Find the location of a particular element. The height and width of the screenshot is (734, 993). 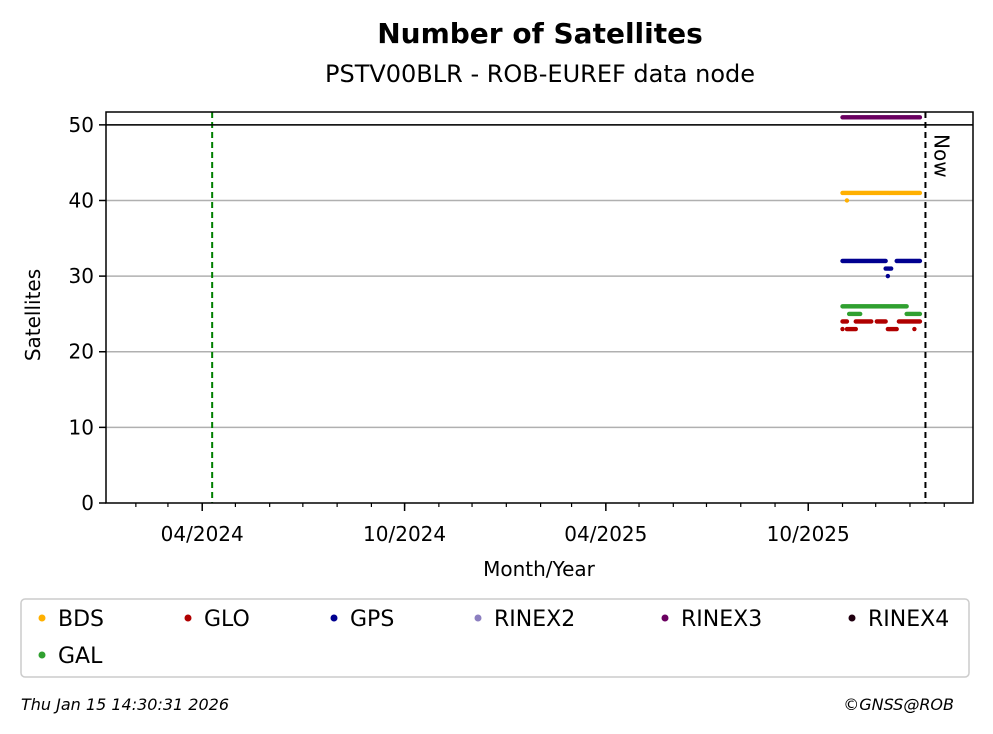

y-tick-label: 50 is located at coordinates (81, 125).